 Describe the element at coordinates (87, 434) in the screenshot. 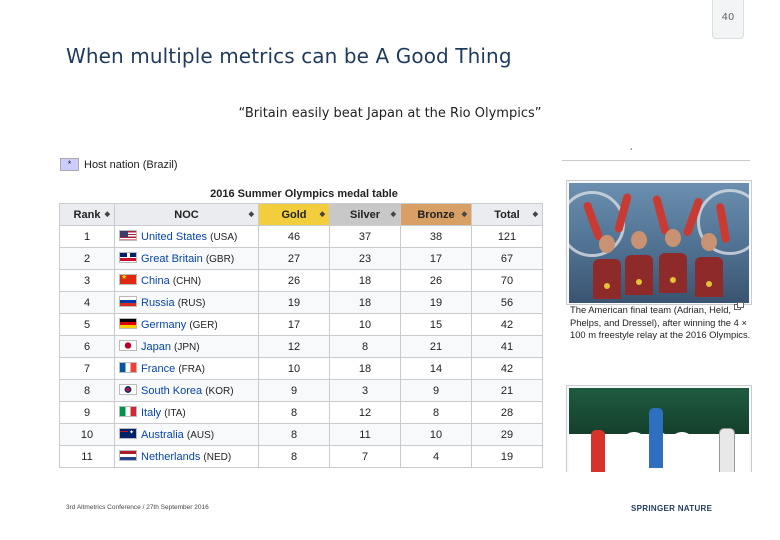

I see `rank-cell: 10` at that location.